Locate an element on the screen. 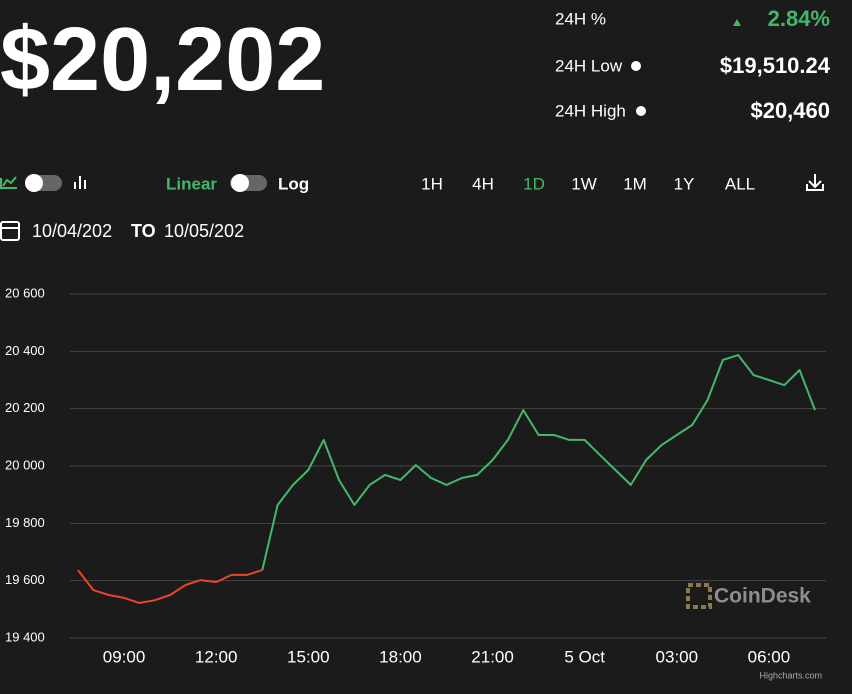 The height and width of the screenshot is (694, 852). download-icon is located at coordinates (815, 182).